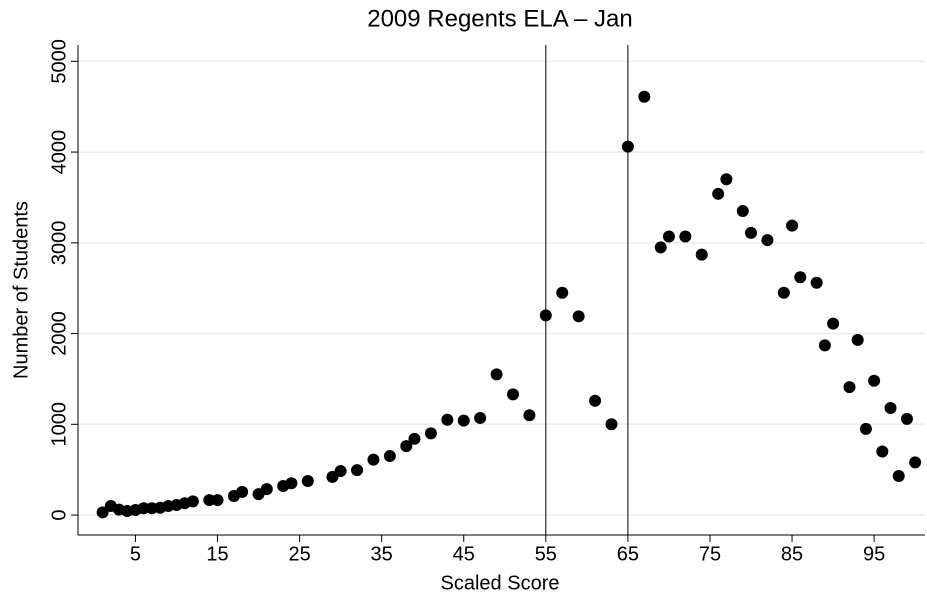 Image resolution: width=927 pixels, height=603 pixels. What do you see at coordinates (59, 152) in the screenshot?
I see `y-tick-label: 4000` at bounding box center [59, 152].